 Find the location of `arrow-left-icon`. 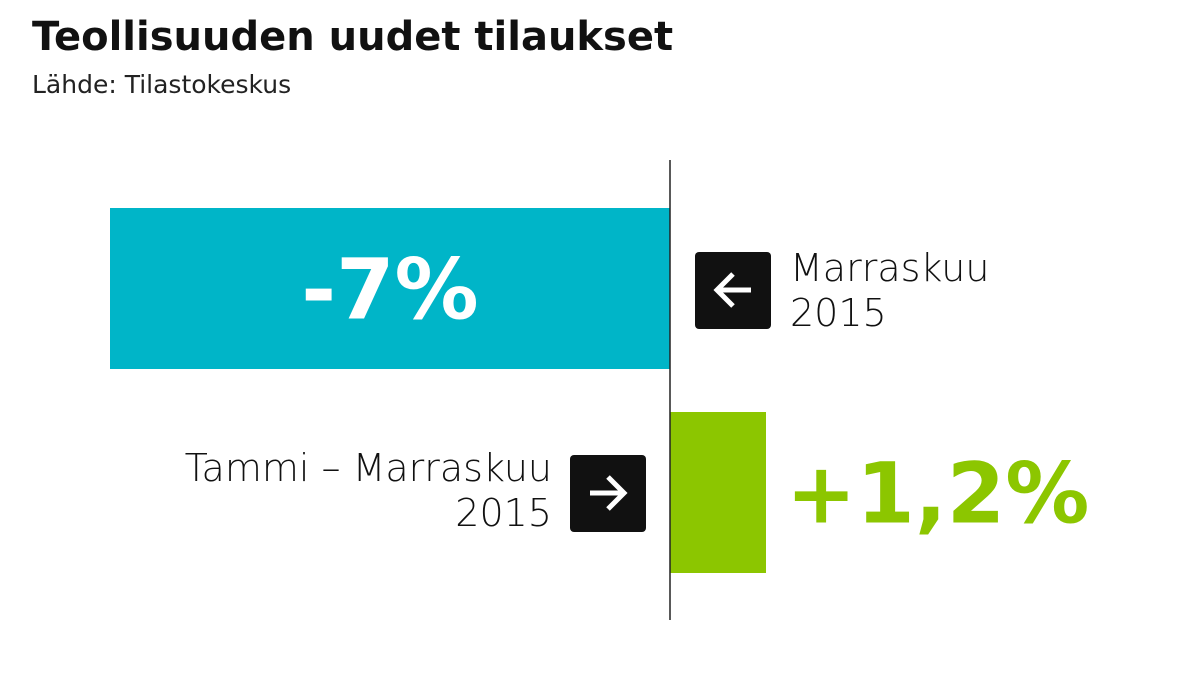

arrow-left-icon is located at coordinates (733, 290).